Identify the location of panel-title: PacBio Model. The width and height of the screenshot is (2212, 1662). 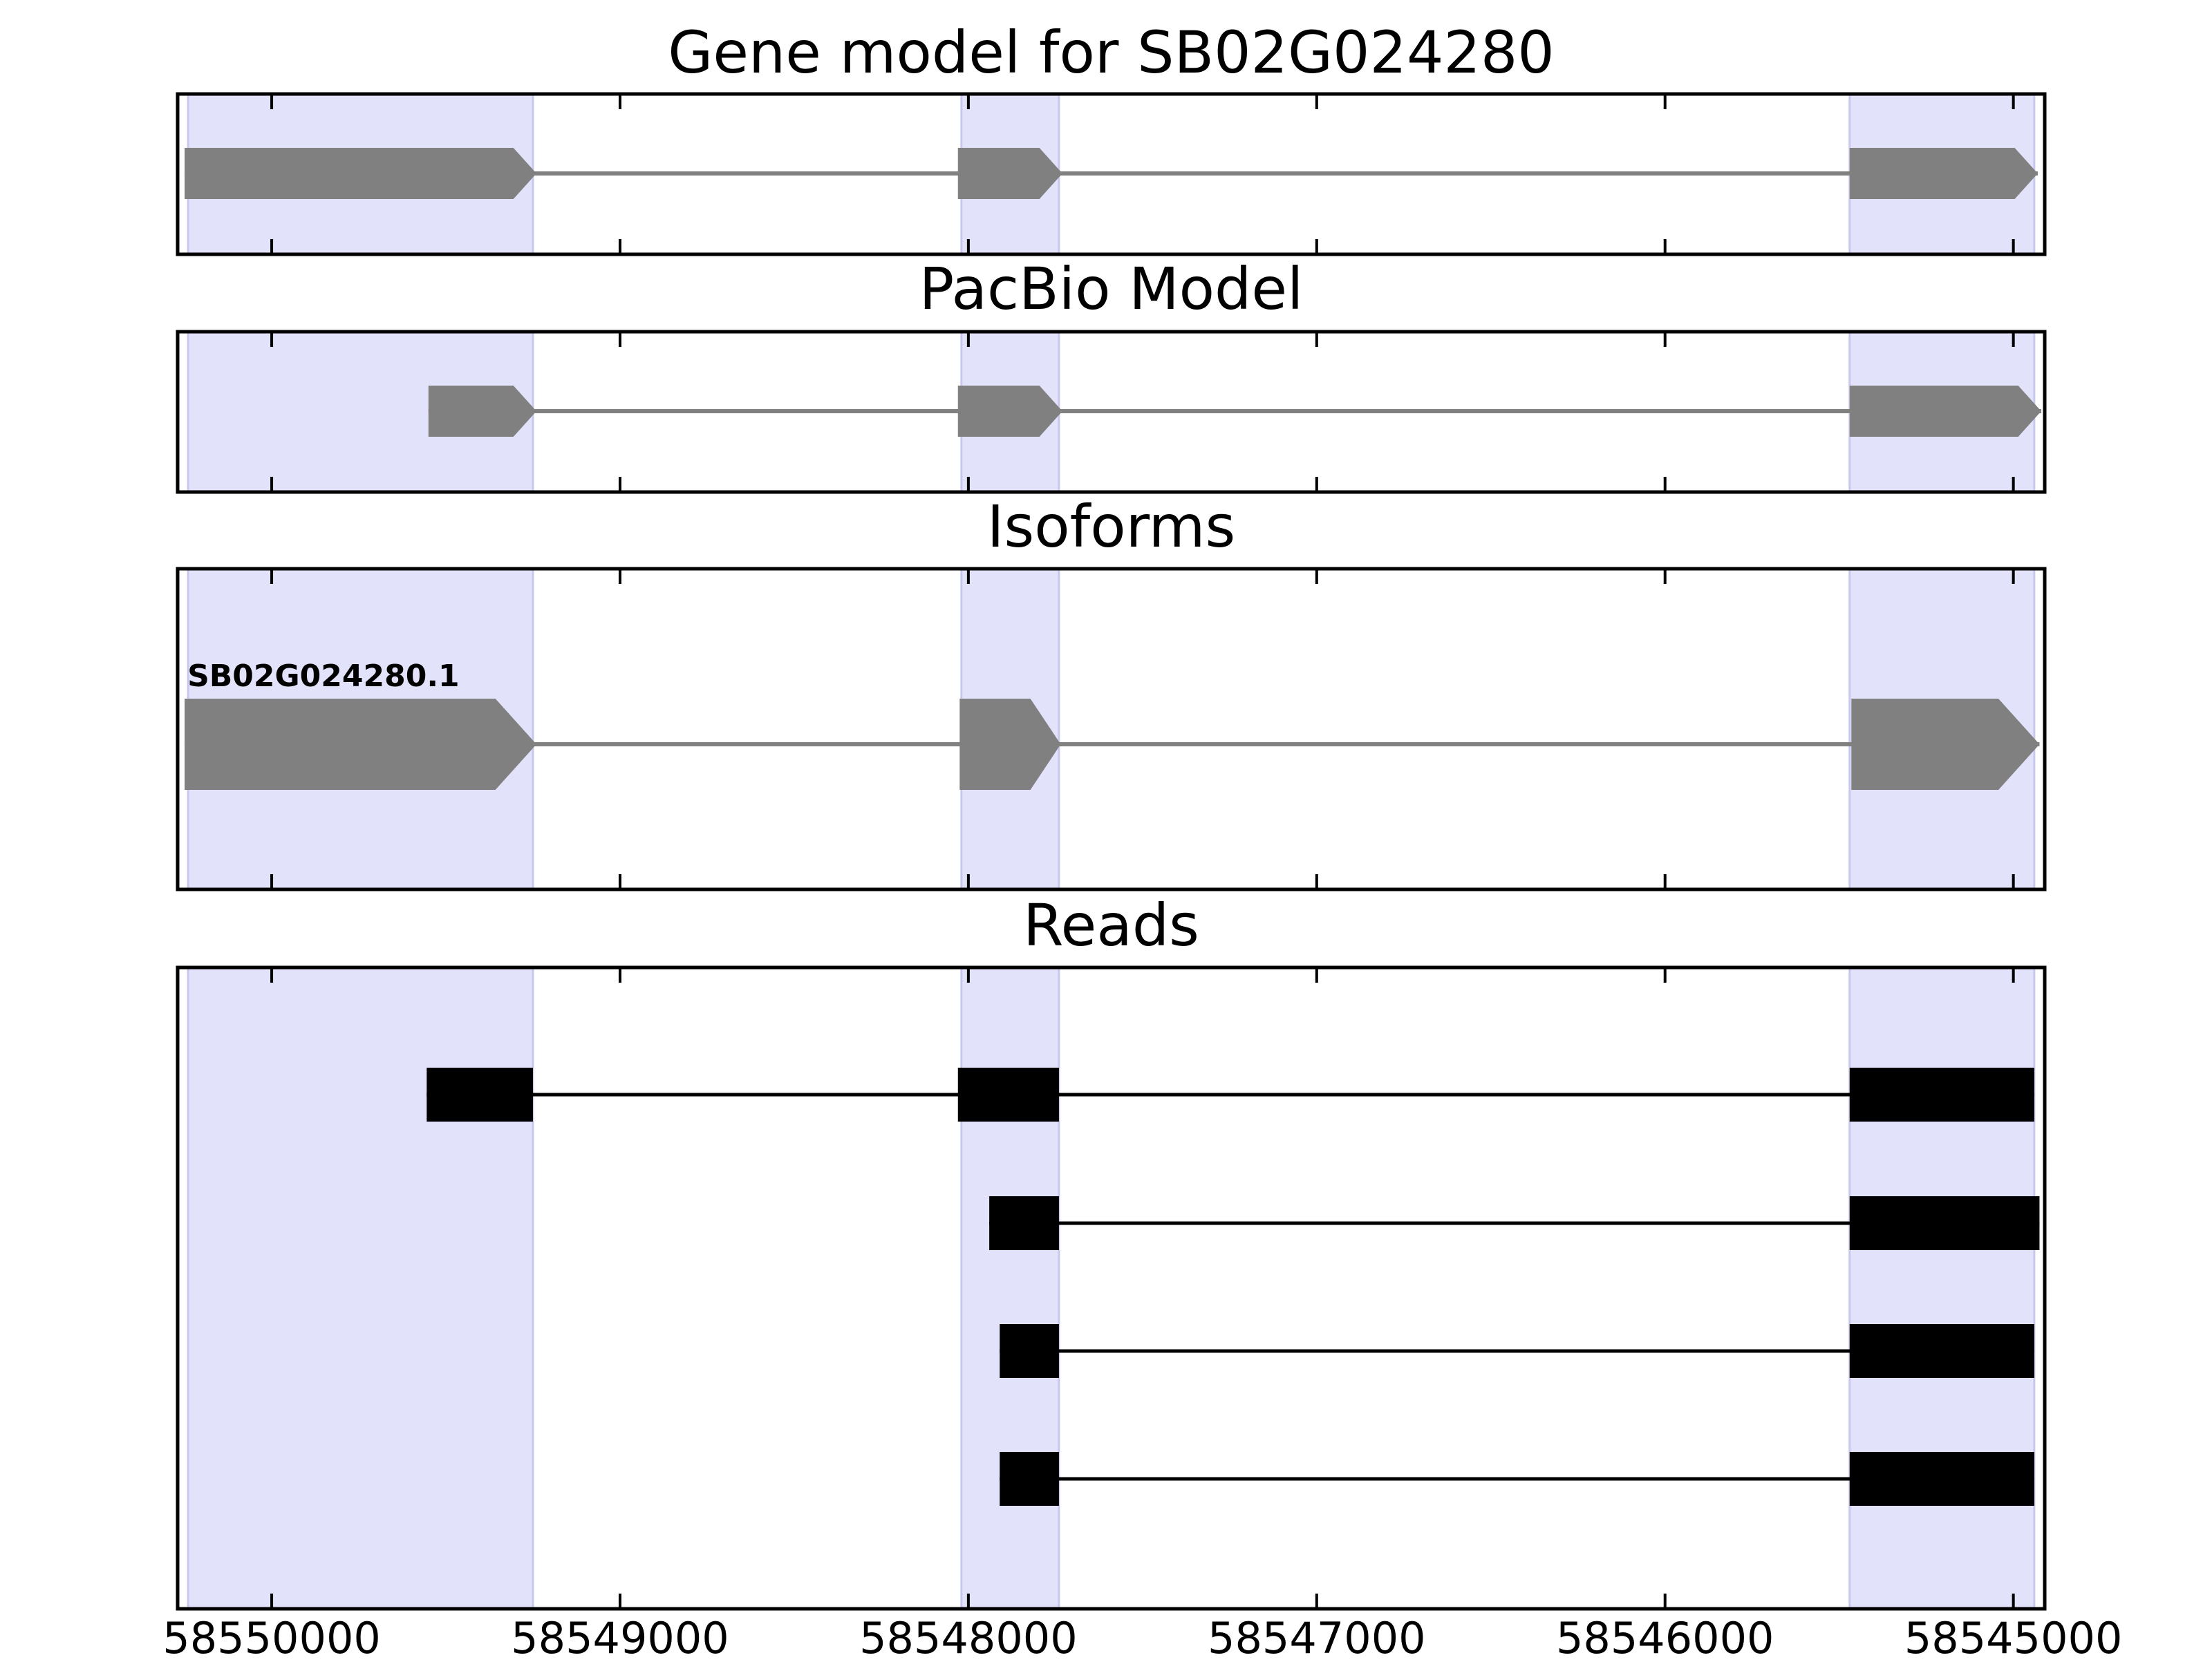
(1111, 289).